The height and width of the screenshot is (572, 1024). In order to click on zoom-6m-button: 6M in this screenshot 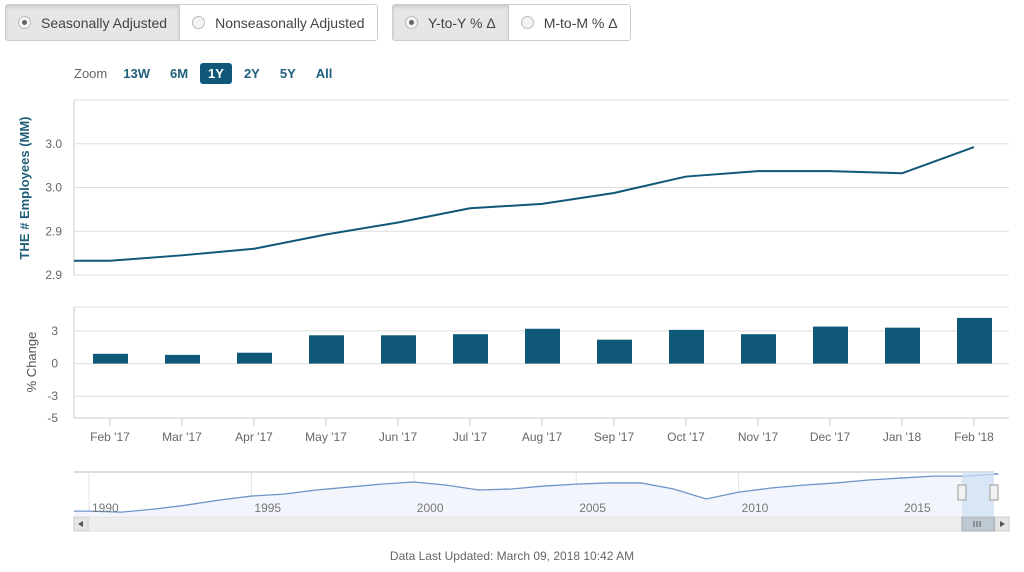, I will do `click(179, 73)`.